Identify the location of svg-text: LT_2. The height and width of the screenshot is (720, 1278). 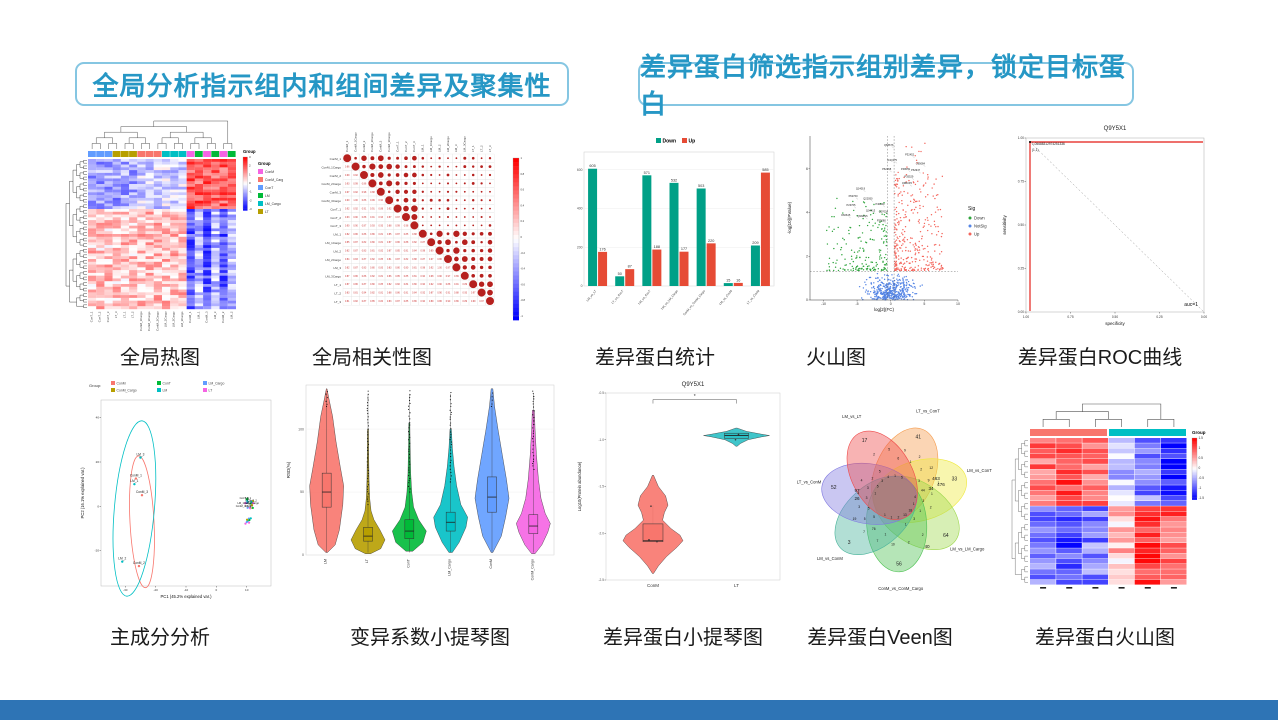
(248, 501).